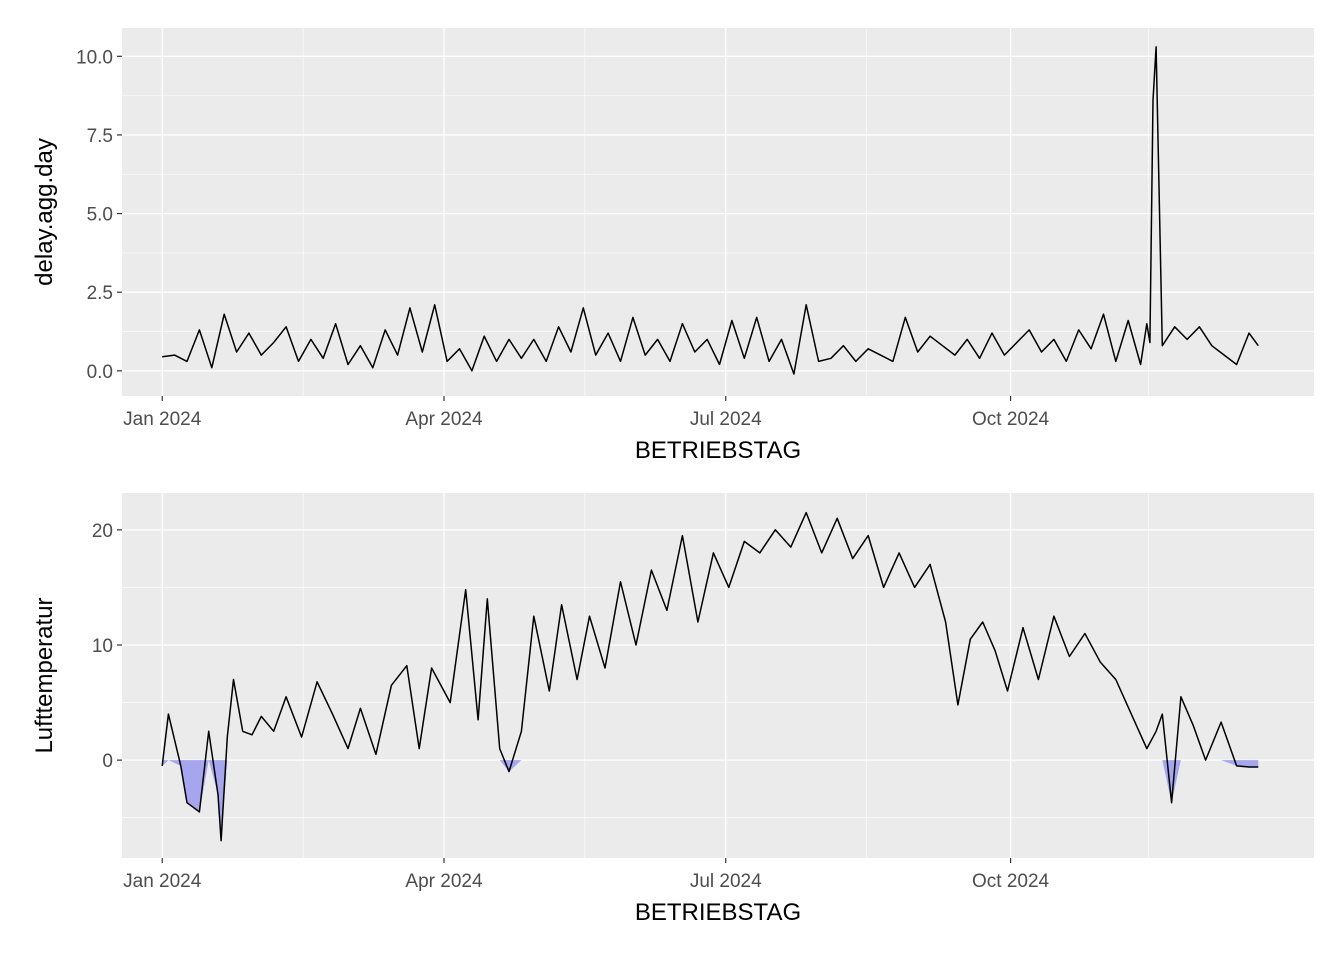  What do you see at coordinates (102, 646) in the screenshot?
I see `temperature-y-tick-label: 10` at bounding box center [102, 646].